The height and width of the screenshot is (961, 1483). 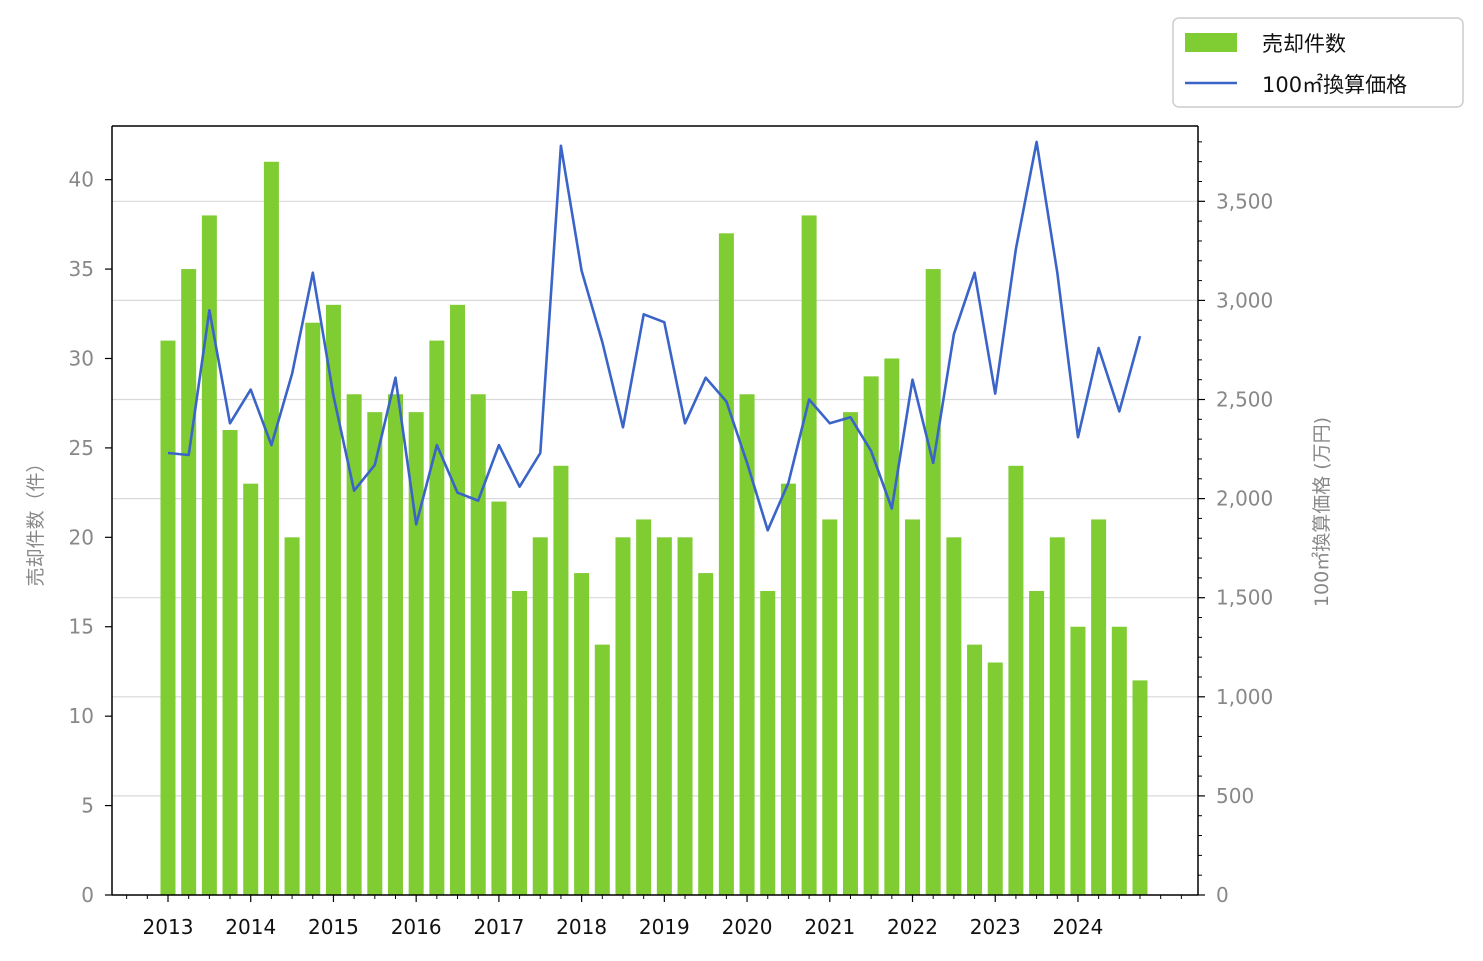 What do you see at coordinates (81, 269) in the screenshot?
I see `left-tick-label: 35` at bounding box center [81, 269].